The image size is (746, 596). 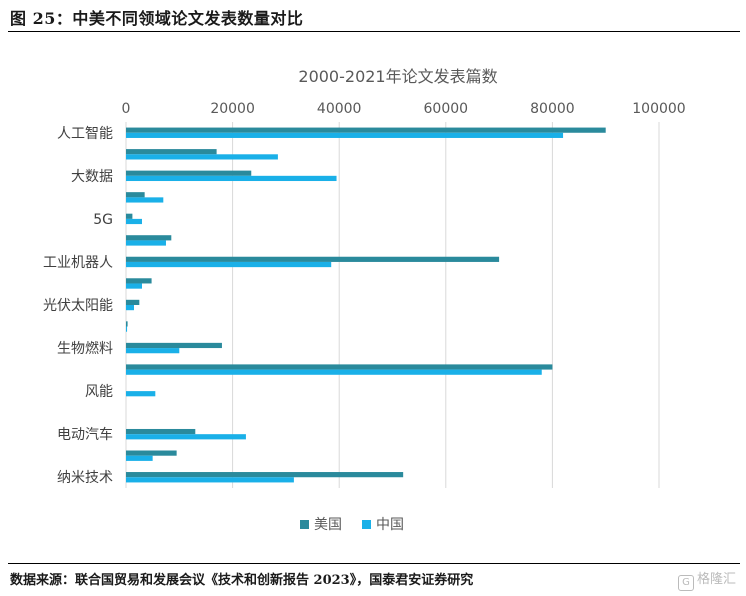 What do you see at coordinates (232, 109) in the screenshot?
I see `x-tick-label: 20000` at bounding box center [232, 109].